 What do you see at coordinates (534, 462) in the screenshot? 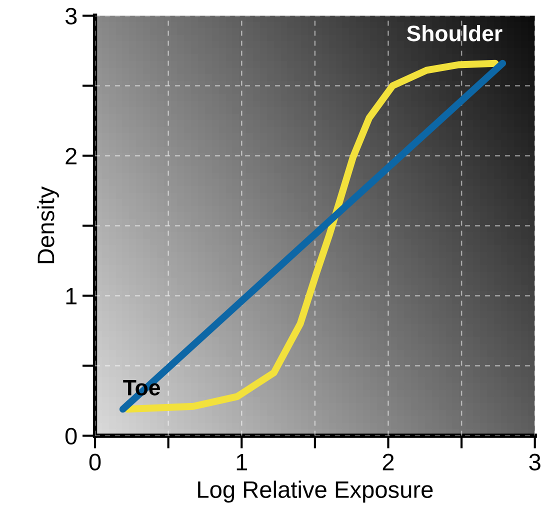
I see `x-tick-label: 3` at bounding box center [534, 462].